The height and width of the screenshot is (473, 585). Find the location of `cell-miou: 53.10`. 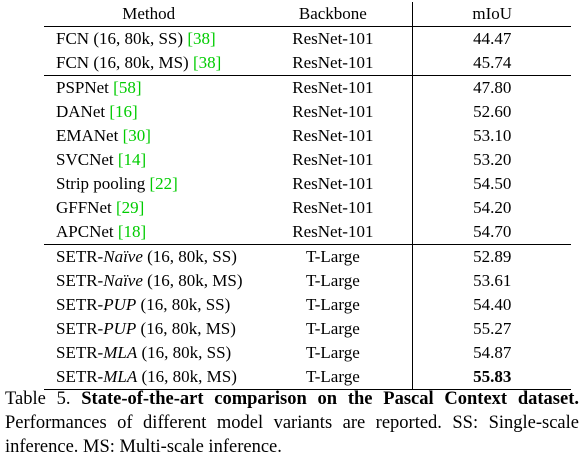

cell-miou: 53.10 is located at coordinates (491, 136).